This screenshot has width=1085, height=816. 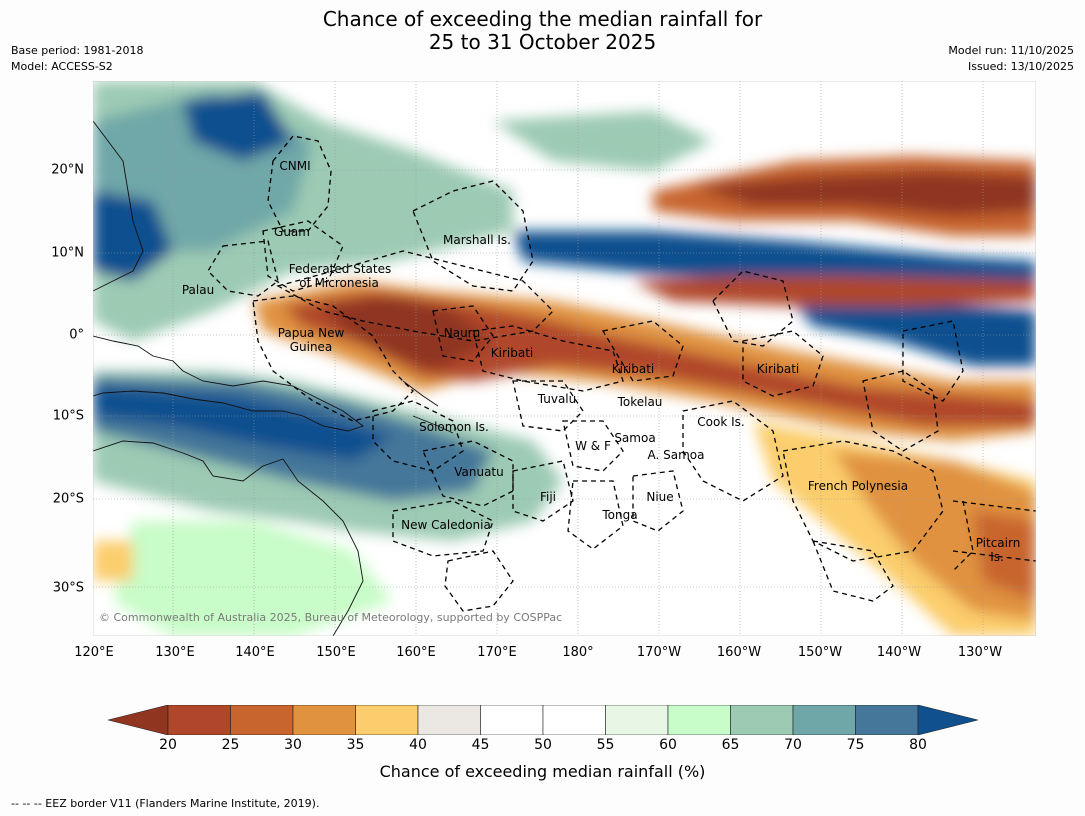 What do you see at coordinates (593, 446) in the screenshot?
I see `place-wallis-futuna: W & F` at bounding box center [593, 446].